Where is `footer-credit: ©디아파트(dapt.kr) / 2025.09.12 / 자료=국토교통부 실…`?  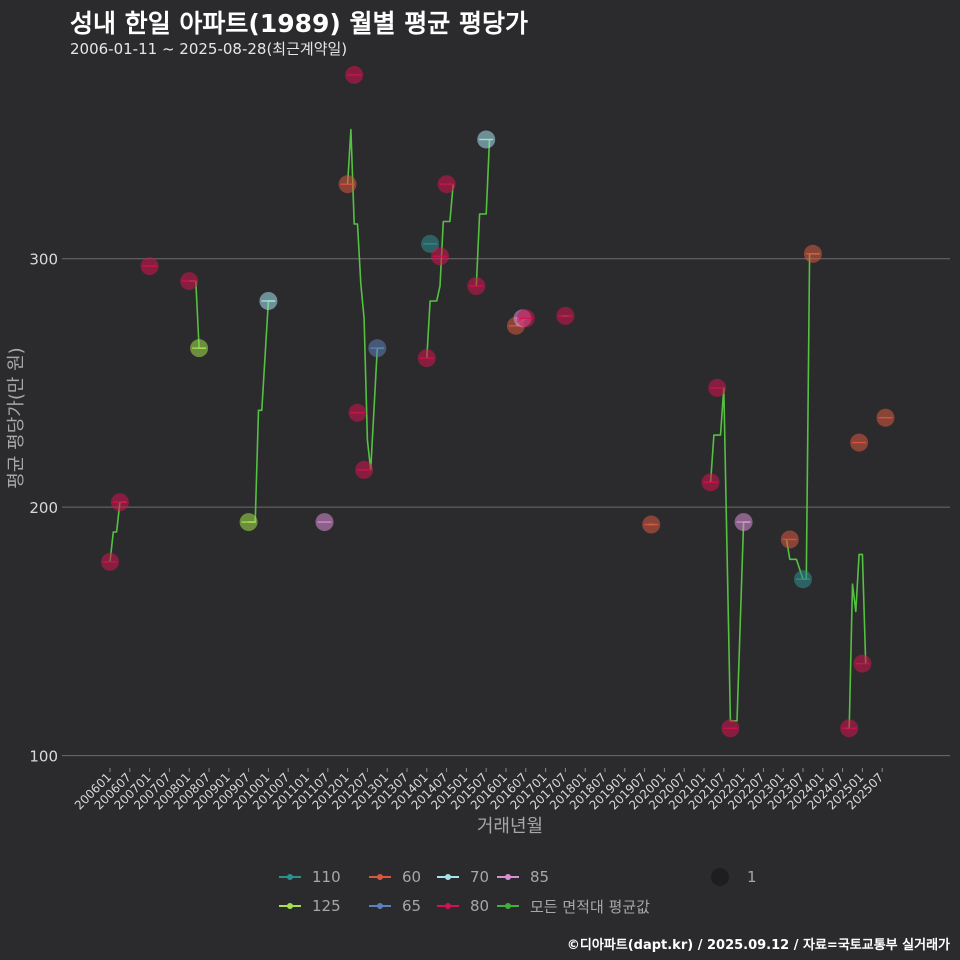 footer-credit: ©디아파트(dapt.kr) / 2025.09.12 / 자료=국토교통부 실… is located at coordinates (758, 945).